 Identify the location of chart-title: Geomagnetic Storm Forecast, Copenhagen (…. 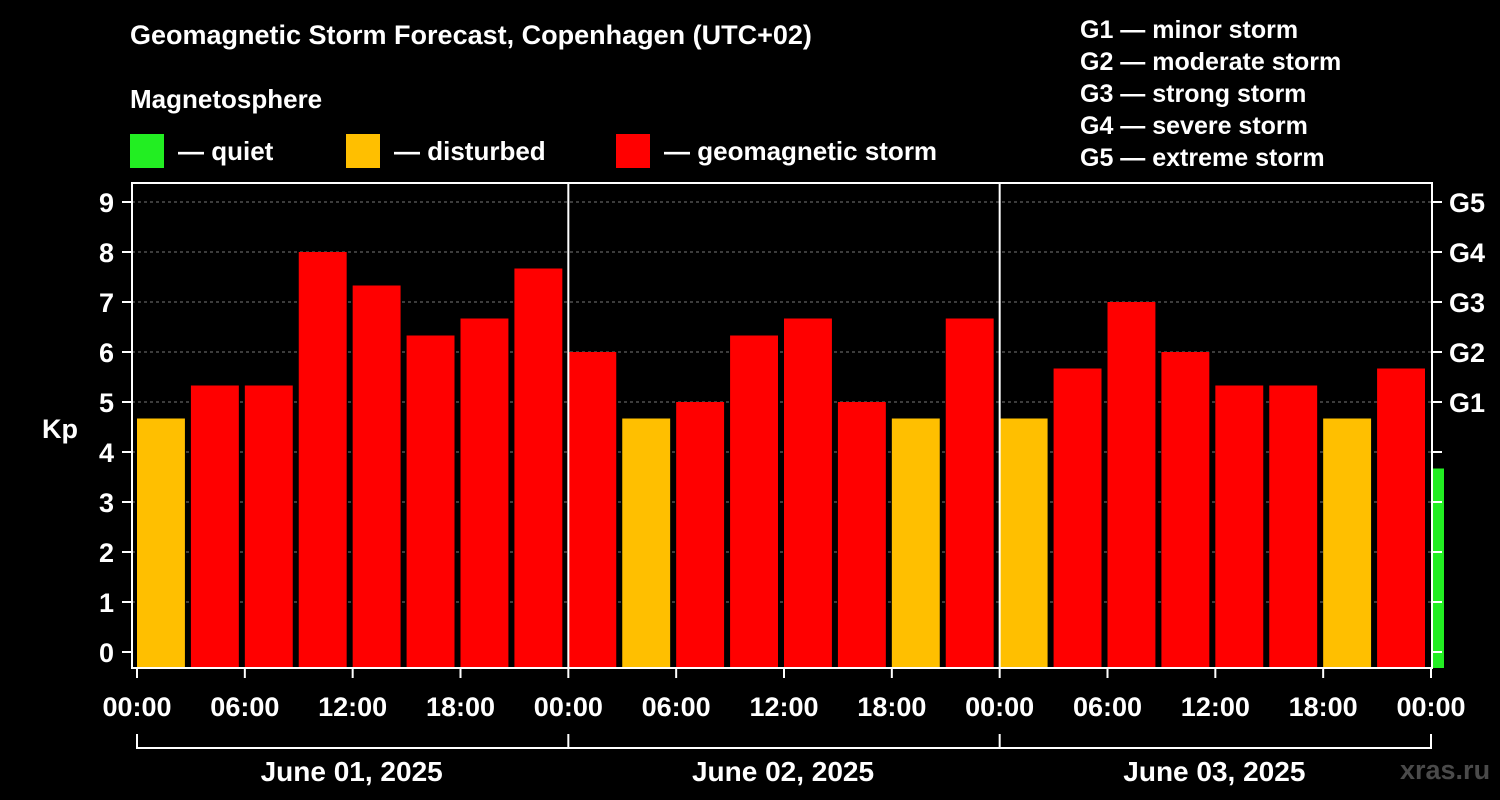
(471, 35).